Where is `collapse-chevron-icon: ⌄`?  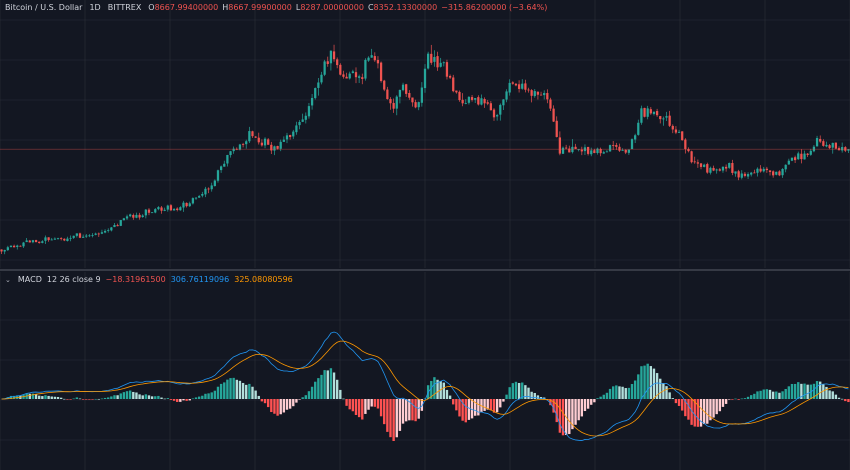
collapse-chevron-icon: ⌄ is located at coordinates (8, 279).